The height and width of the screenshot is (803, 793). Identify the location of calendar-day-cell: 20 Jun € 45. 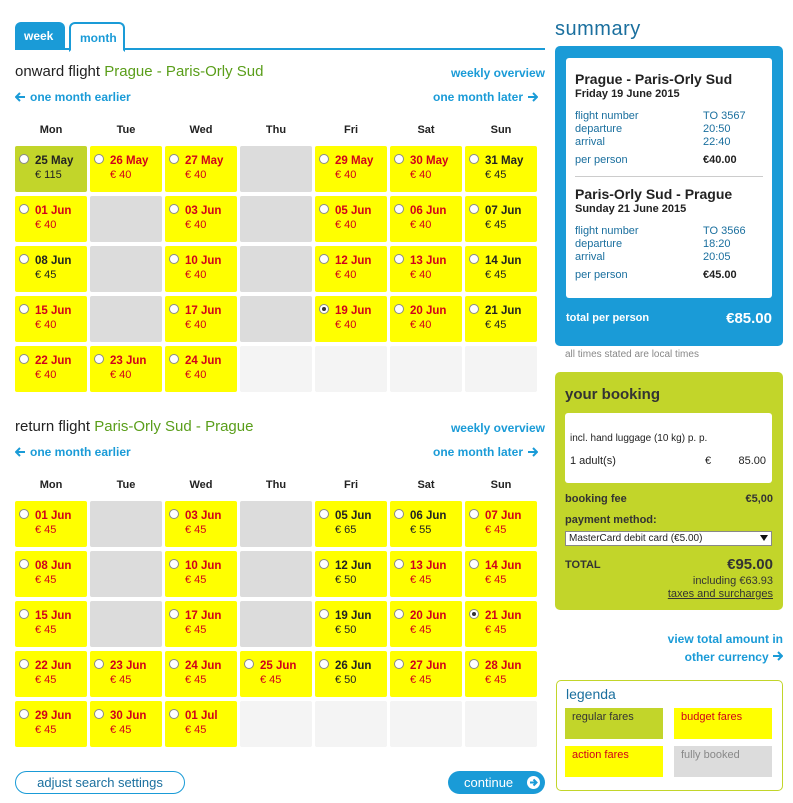
(426, 624).